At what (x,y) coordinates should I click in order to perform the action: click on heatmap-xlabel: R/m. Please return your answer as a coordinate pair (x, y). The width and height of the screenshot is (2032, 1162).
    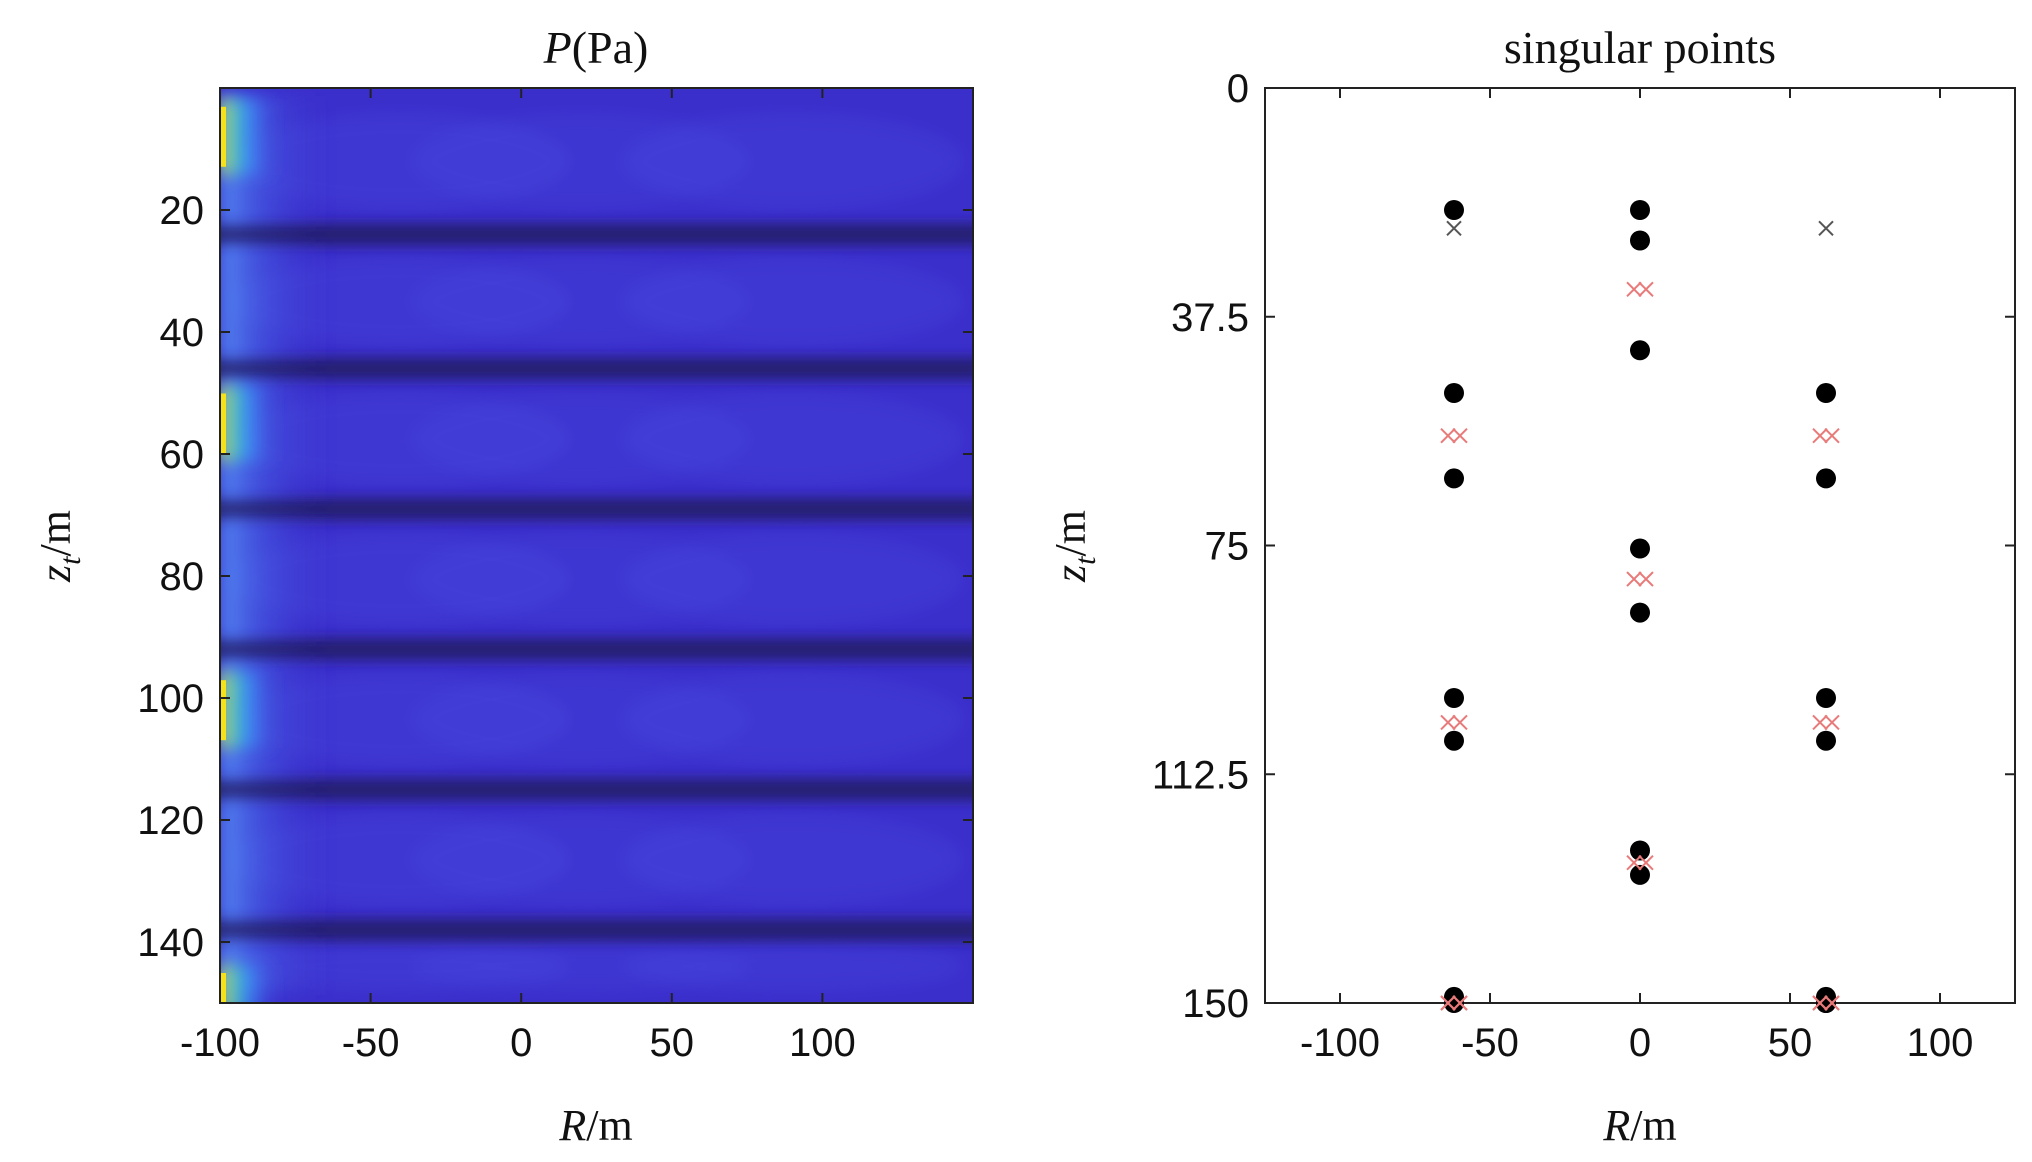
    Looking at the image, I should click on (595, 1125).